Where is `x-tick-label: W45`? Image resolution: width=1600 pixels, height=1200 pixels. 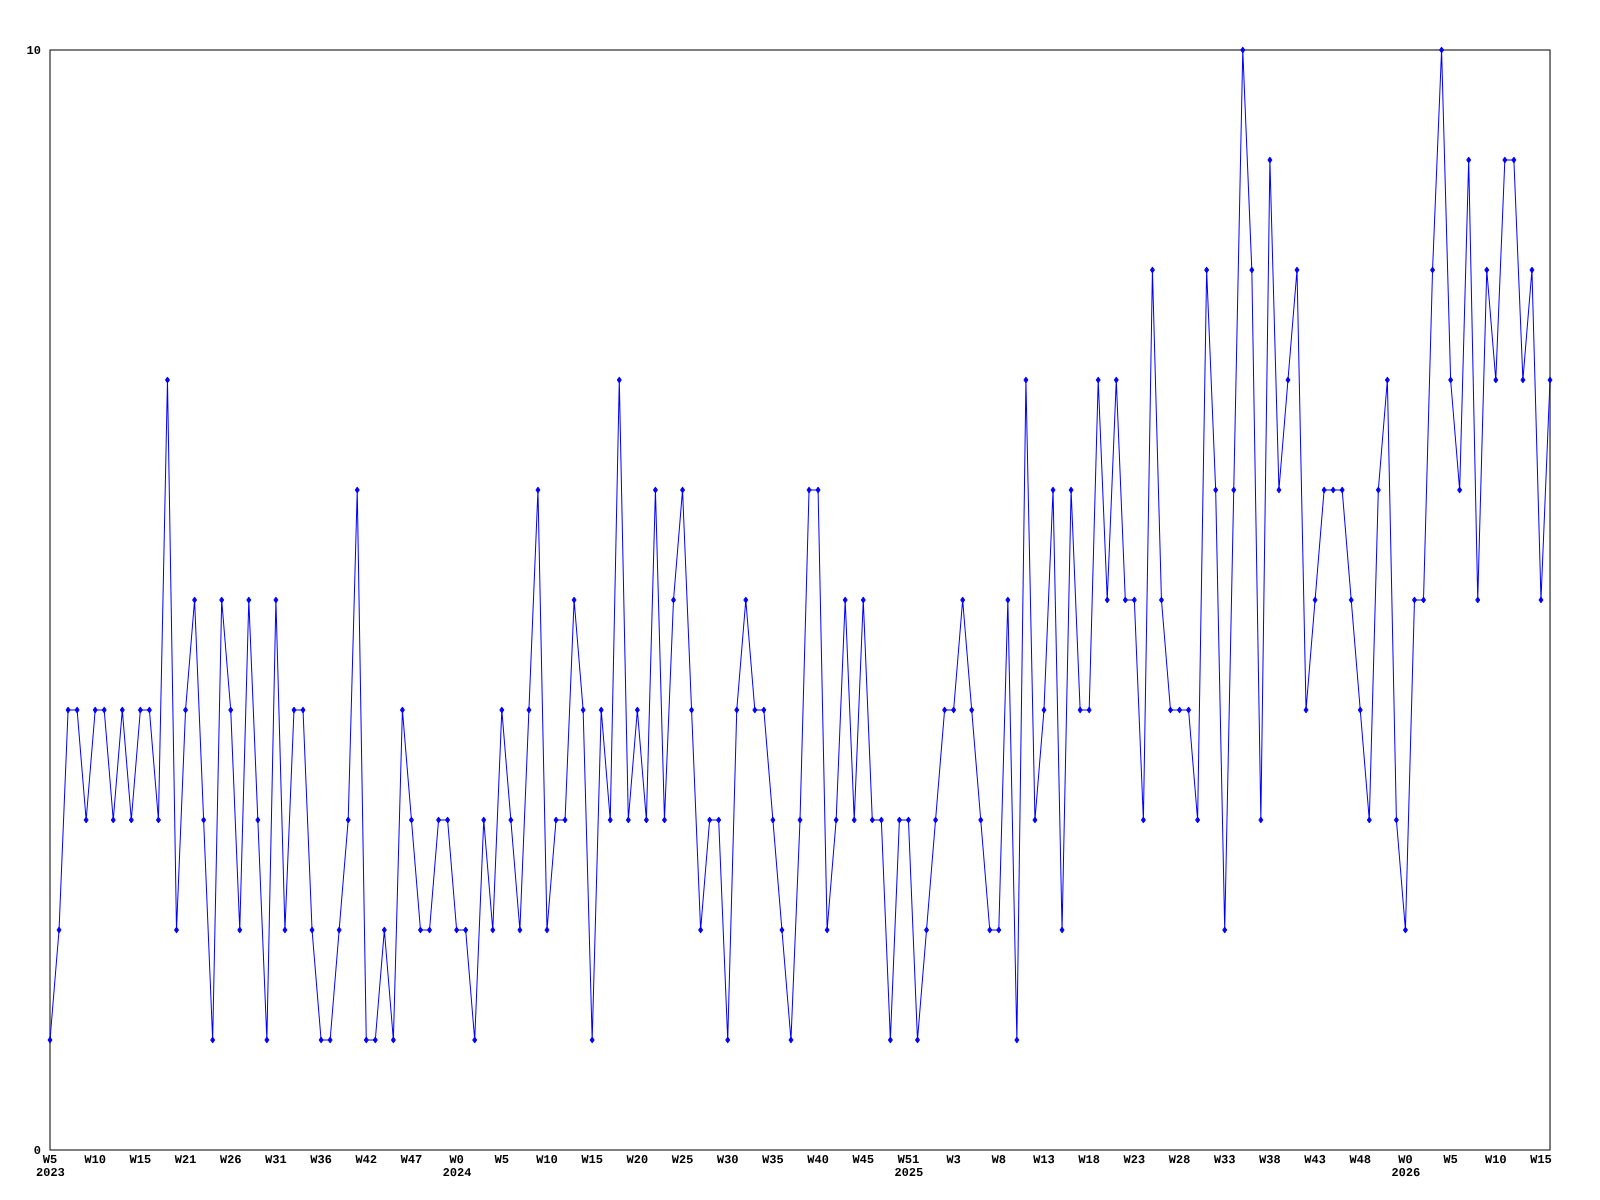 x-tick-label: W45 is located at coordinates (863, 1159).